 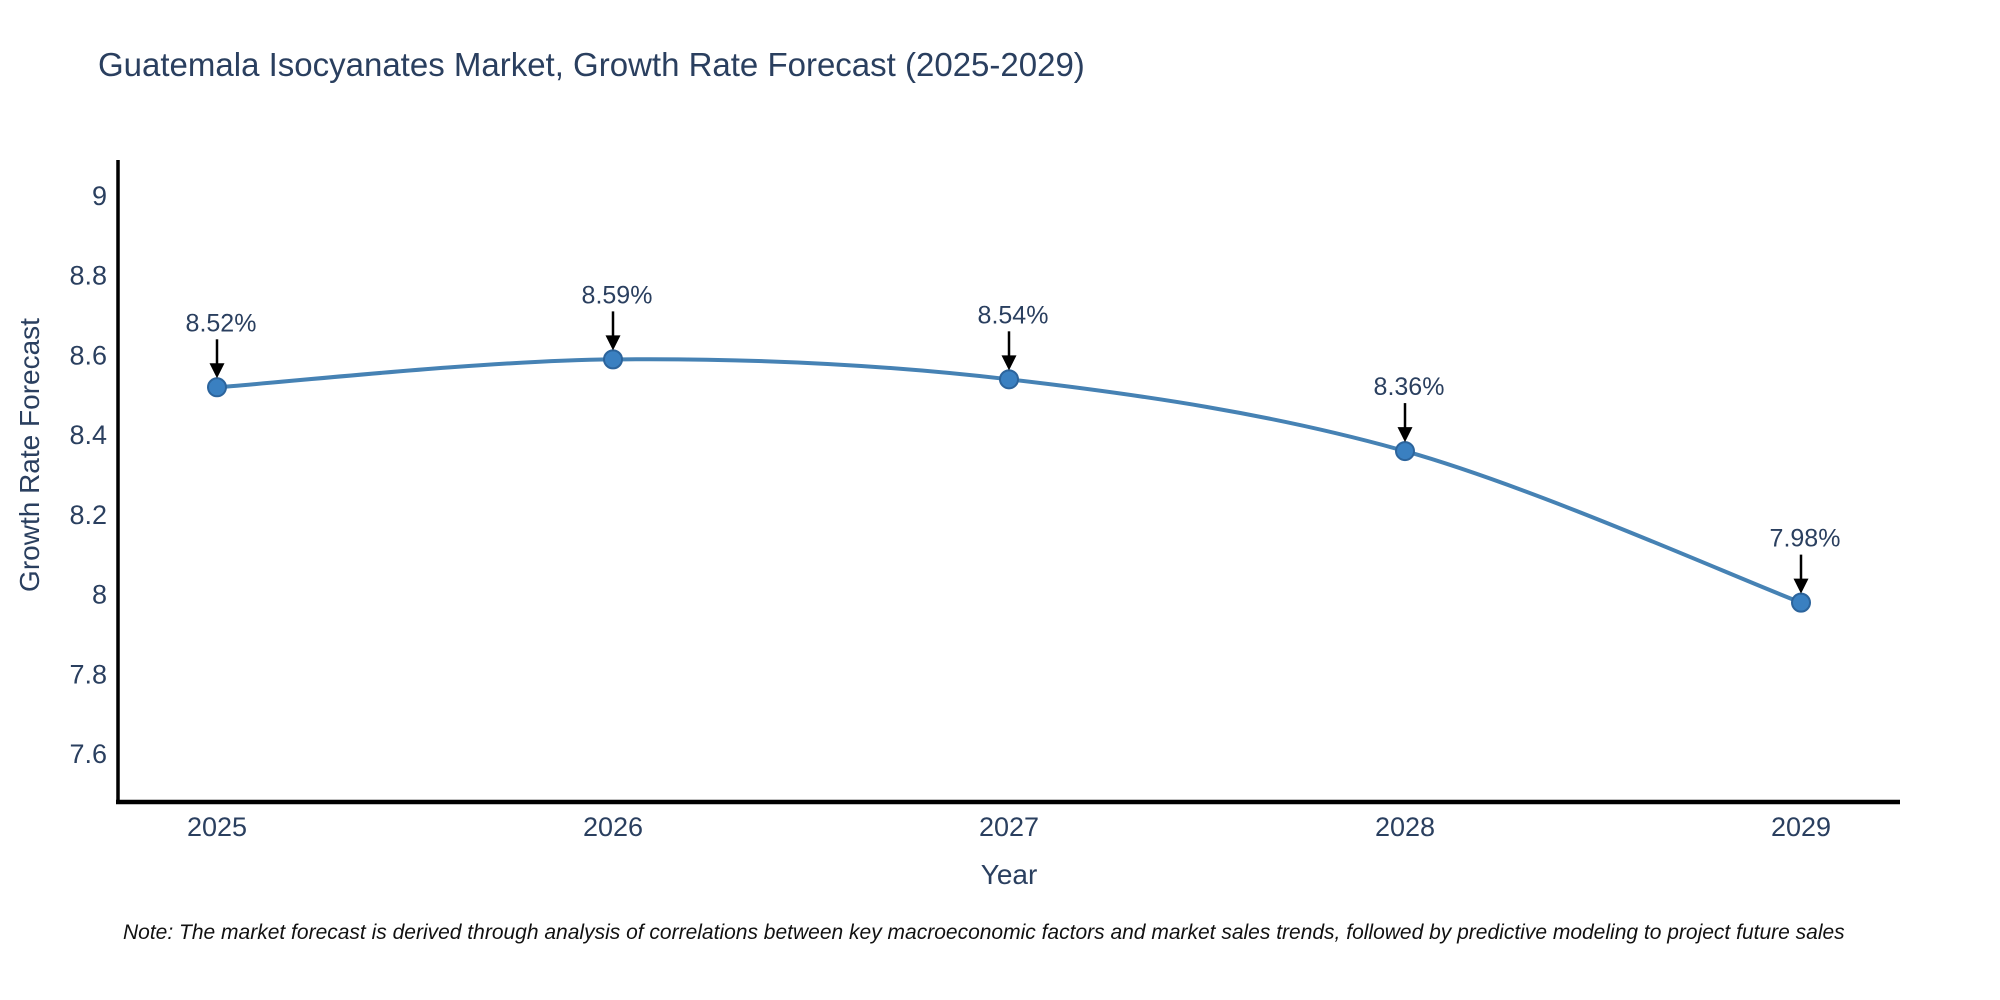 What do you see at coordinates (1405, 451) in the screenshot?
I see `data-point-2028` at bounding box center [1405, 451].